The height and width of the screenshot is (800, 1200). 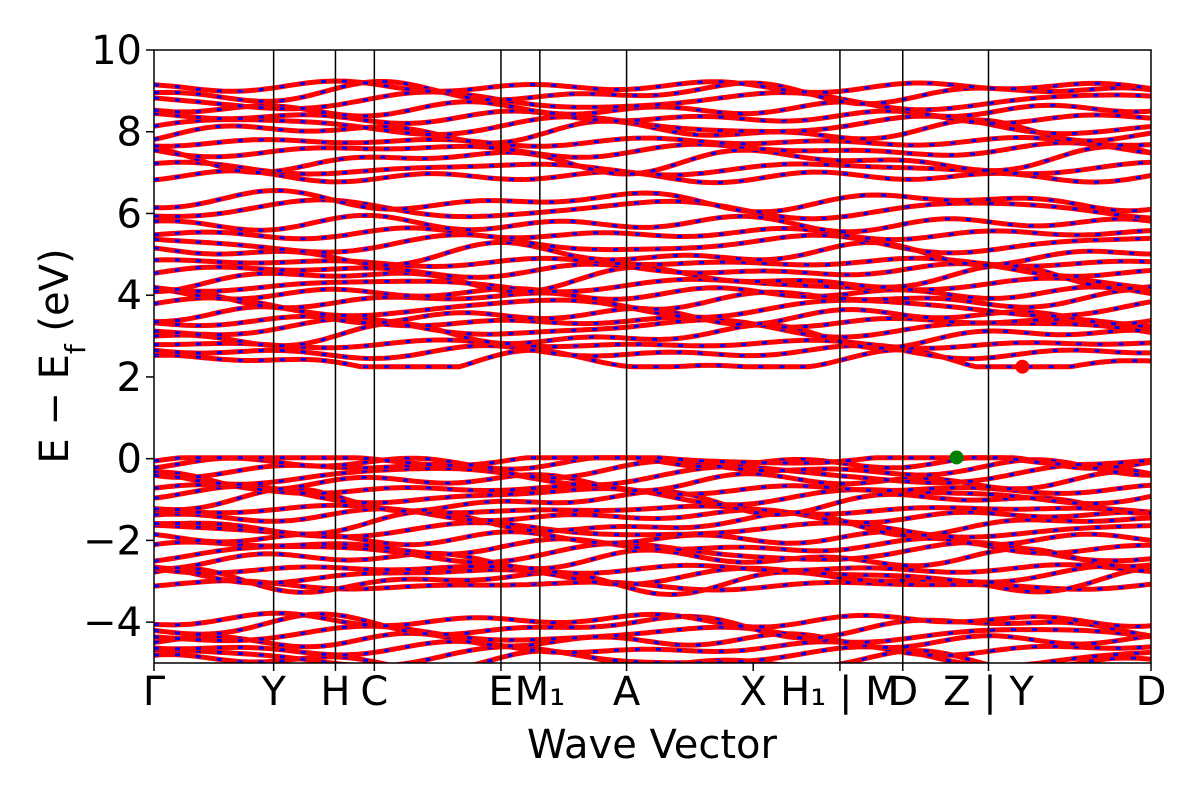 I want to click on x-axis-label: Wave Vector, so click(x=652, y=745).